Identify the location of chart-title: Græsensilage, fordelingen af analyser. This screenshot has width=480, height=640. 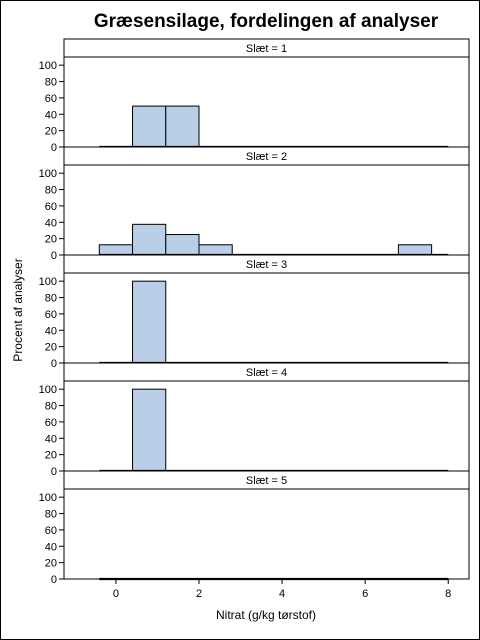
(266, 21).